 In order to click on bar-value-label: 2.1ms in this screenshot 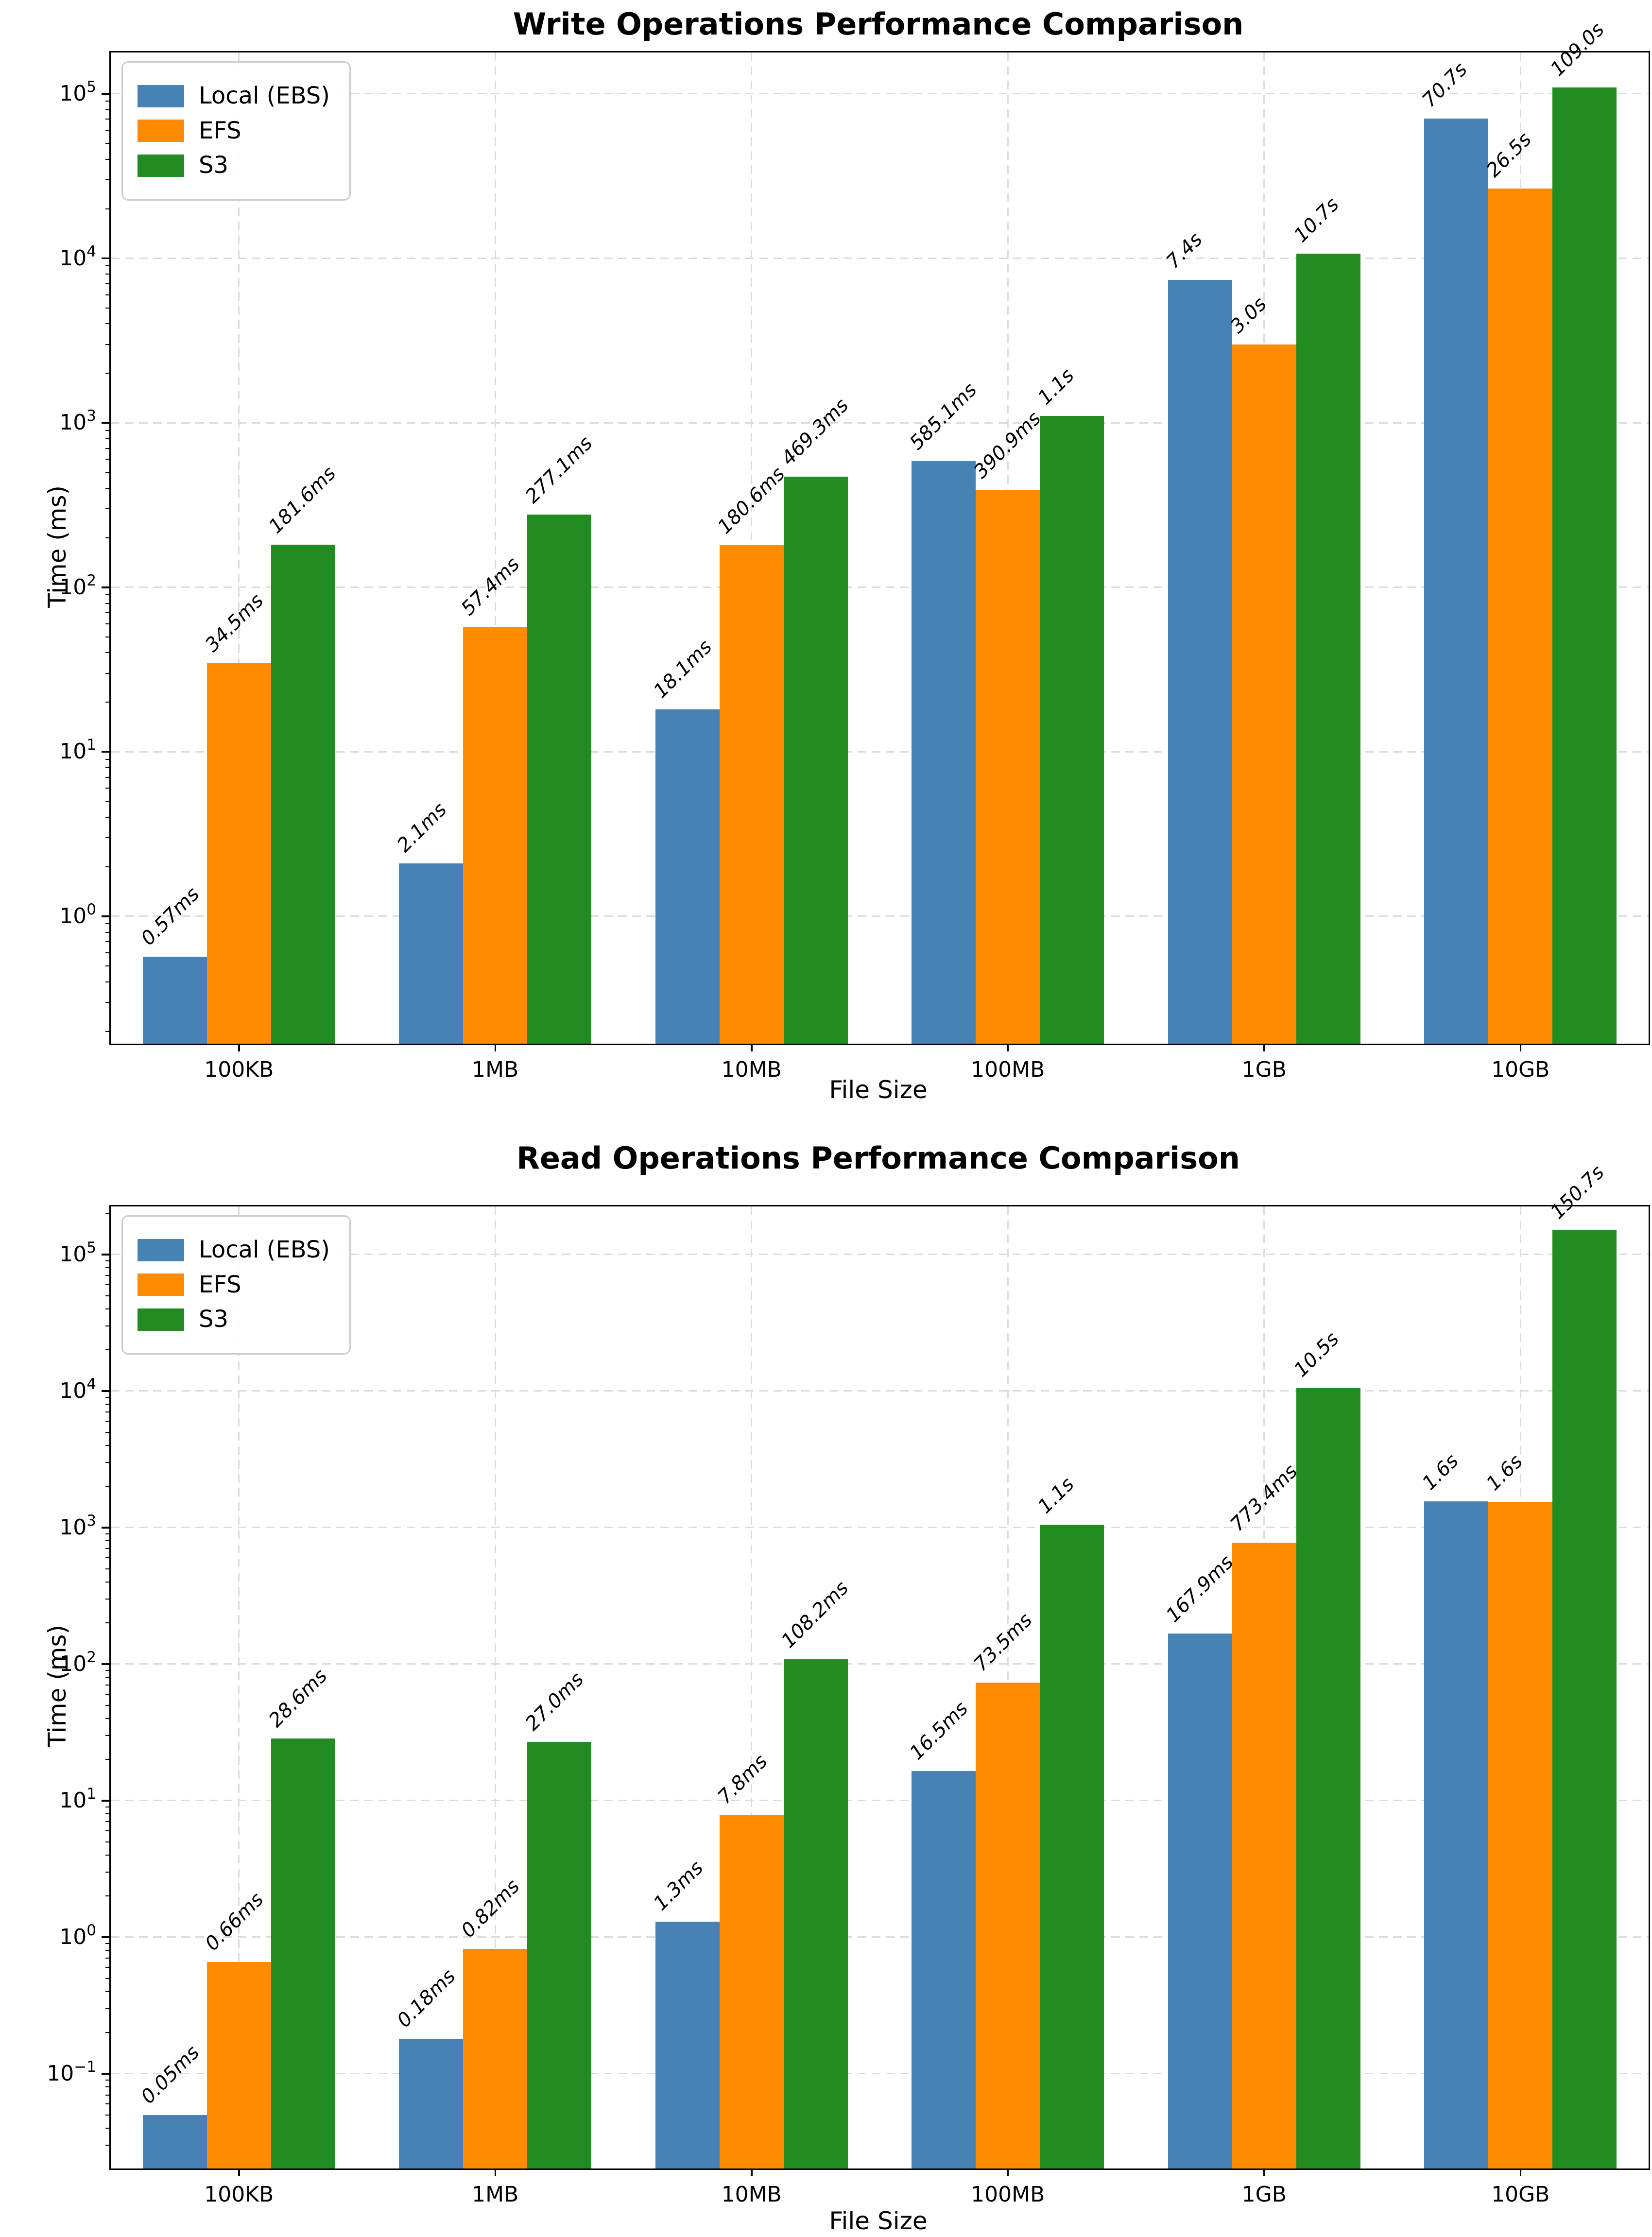, I will do `click(422, 828)`.